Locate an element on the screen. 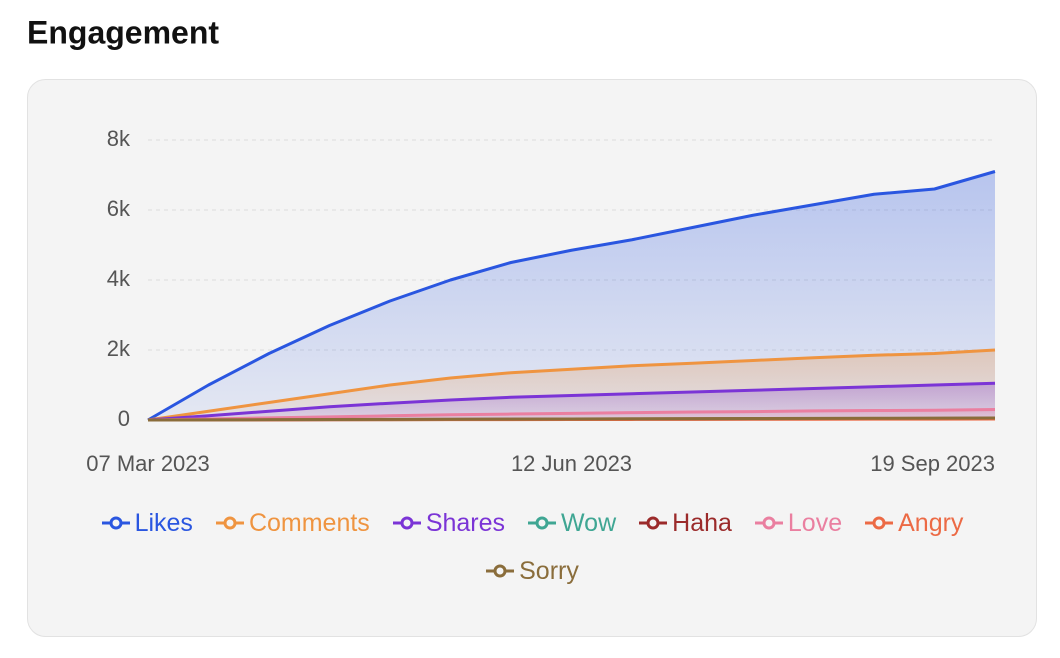  legend-item: Haha is located at coordinates (685, 523).